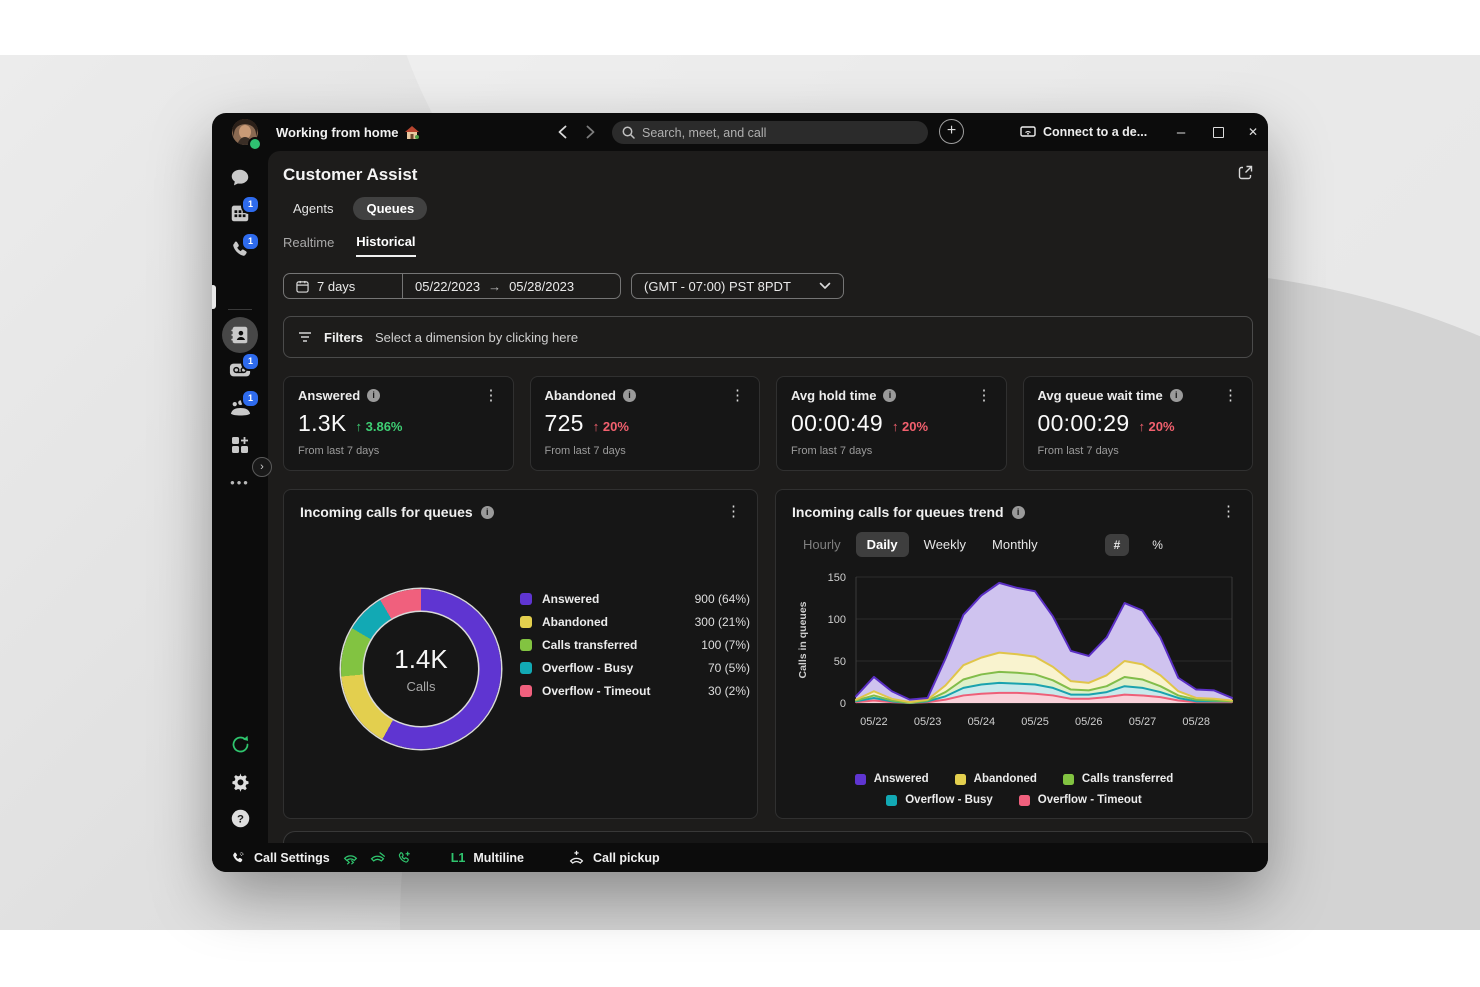  What do you see at coordinates (960, 779) in the screenshot?
I see `legend-swatch` at bounding box center [960, 779].